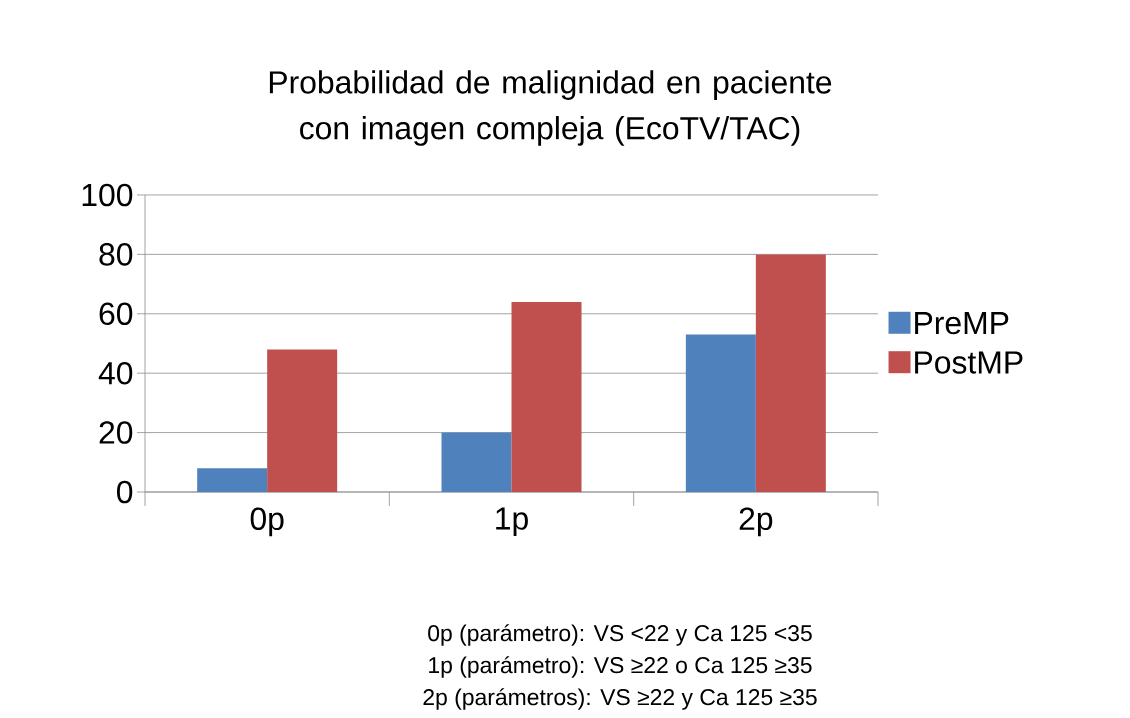  What do you see at coordinates (620, 635) in the screenshot?
I see `text: 0p (parámetro): VS <22 y Ca 125 <35` at bounding box center [620, 635].